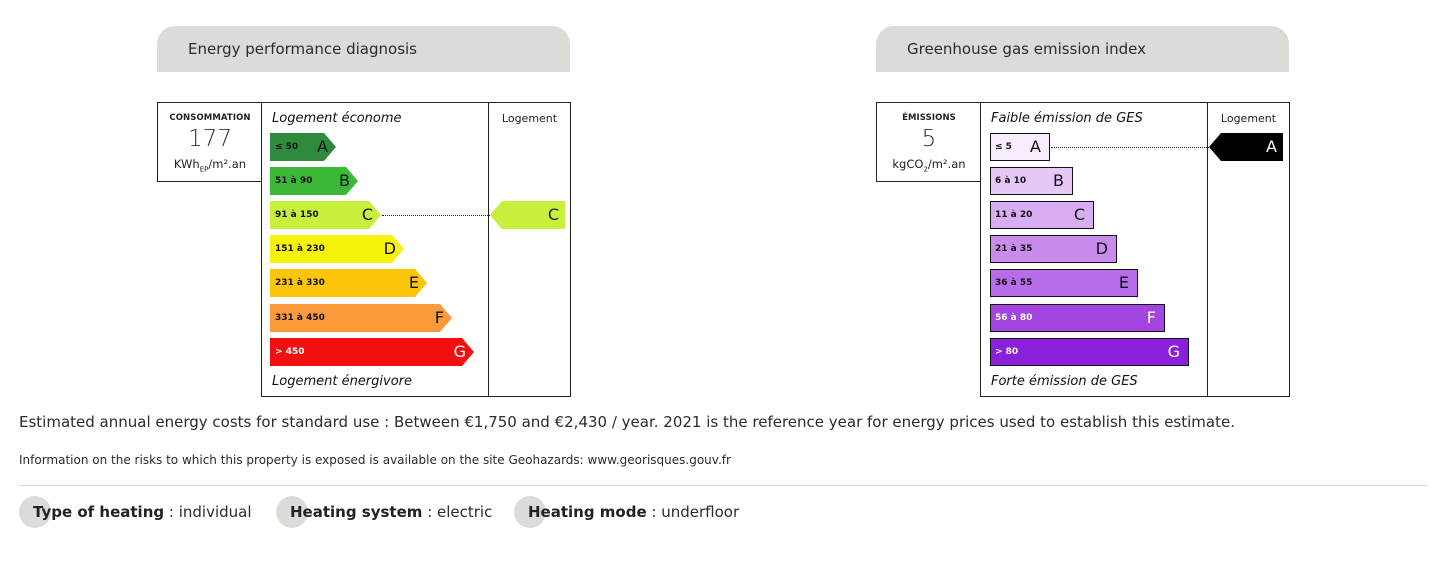  I want to click on spec-label: Type of heating, so click(99, 512).